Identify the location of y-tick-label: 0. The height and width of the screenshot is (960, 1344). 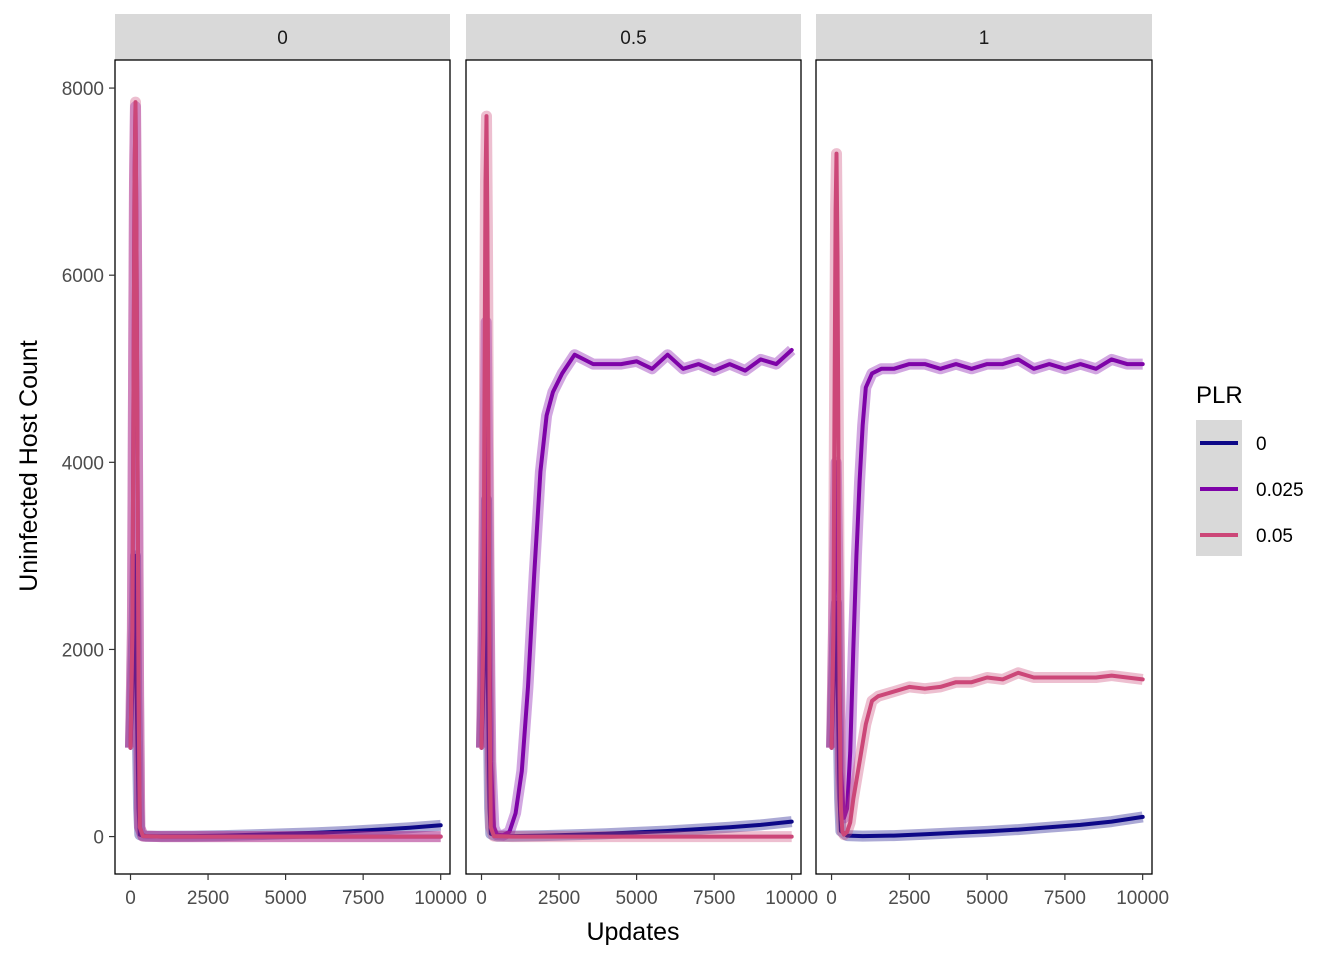
(98, 838).